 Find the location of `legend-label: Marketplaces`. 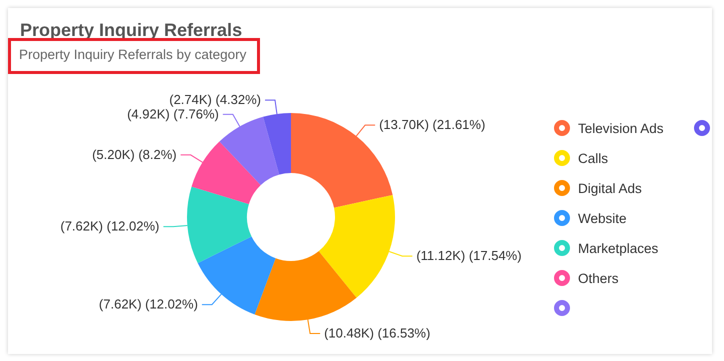

legend-label: Marketplaces is located at coordinates (618, 248).